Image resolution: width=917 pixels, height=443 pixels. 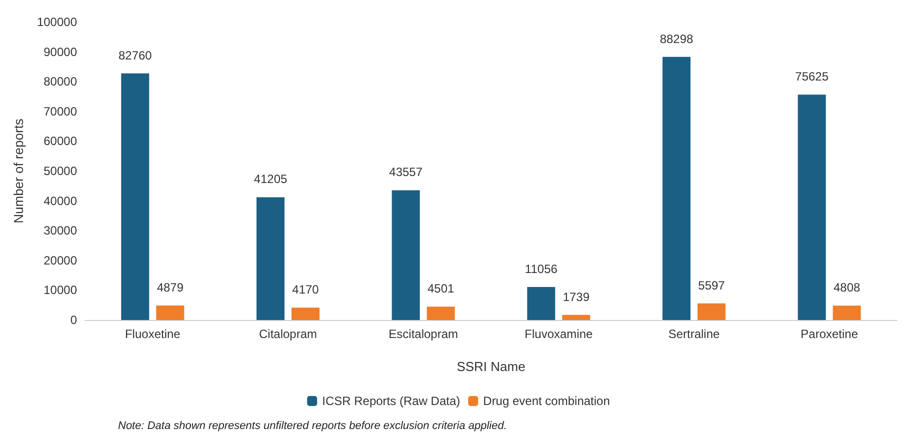 What do you see at coordinates (271, 179) in the screenshot?
I see `data-label: 41205` at bounding box center [271, 179].